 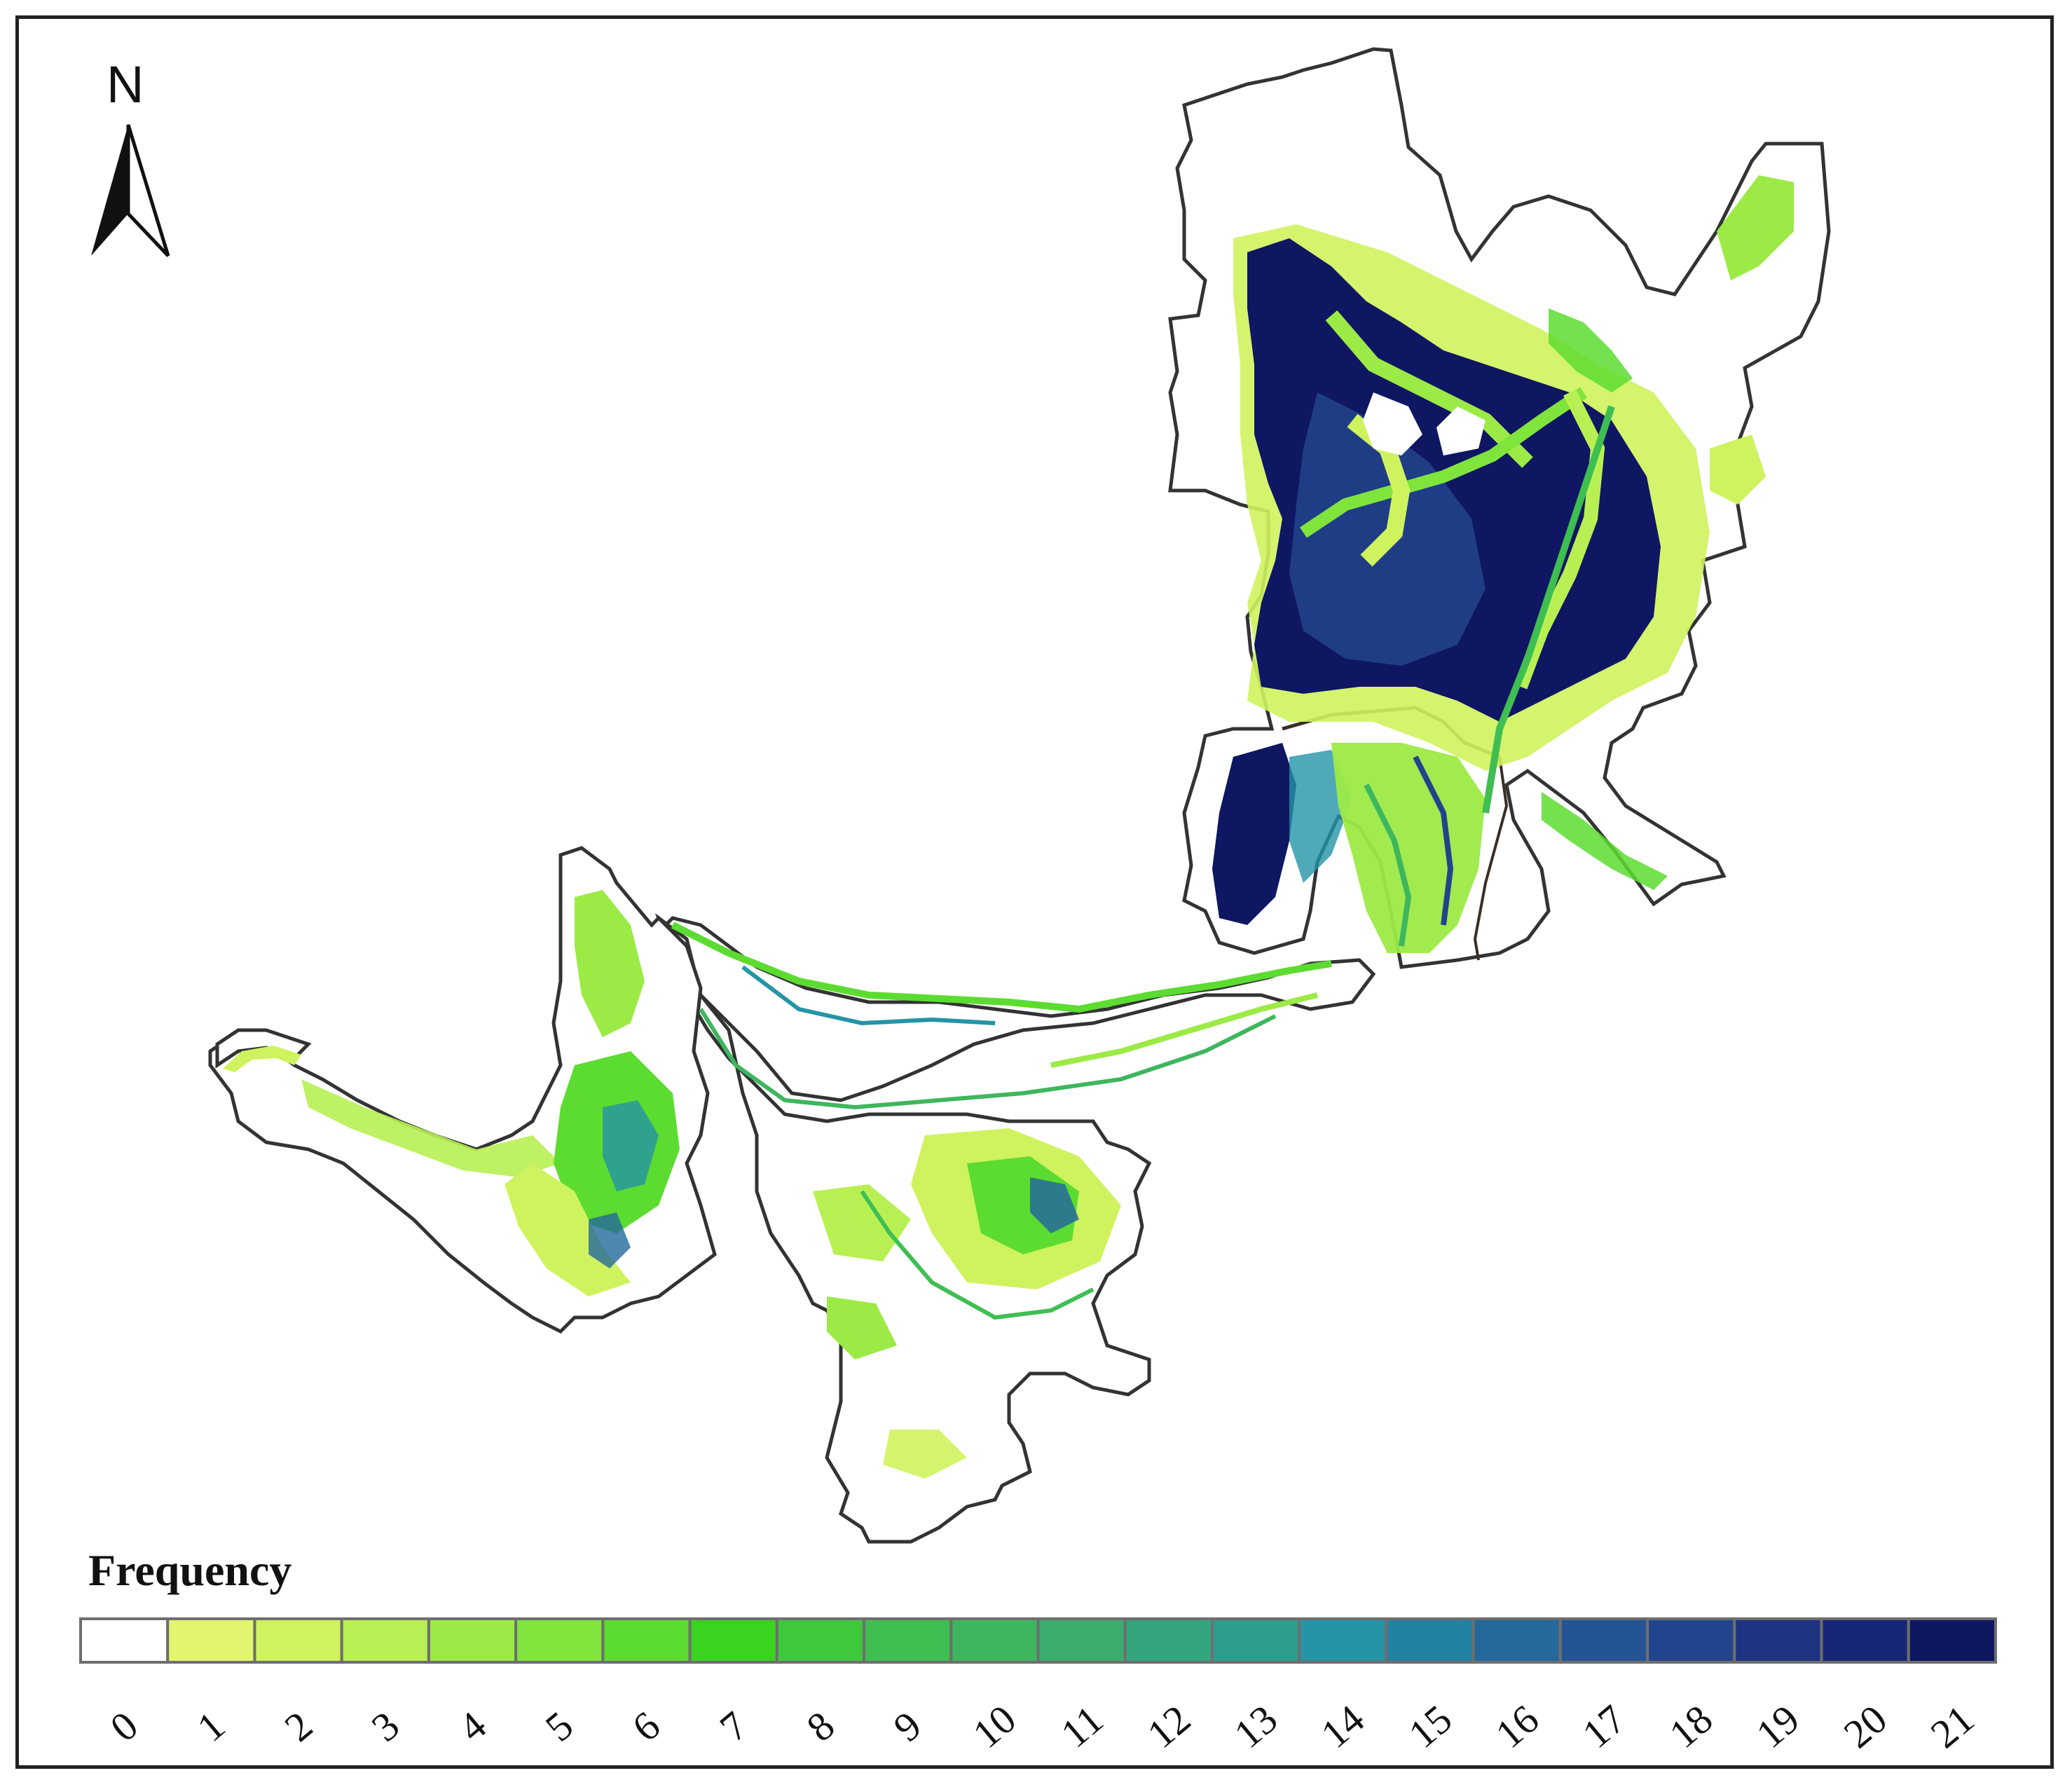 I want to click on freq-channel-streak-a, so click(x=868, y=995).